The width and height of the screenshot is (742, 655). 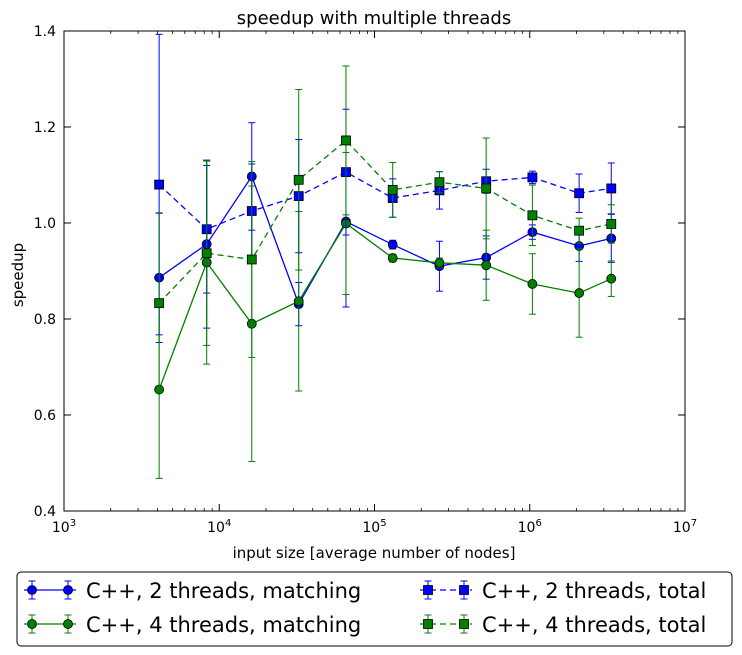 I want to click on x-tick-label: 10⁶, so click(x=530, y=527).